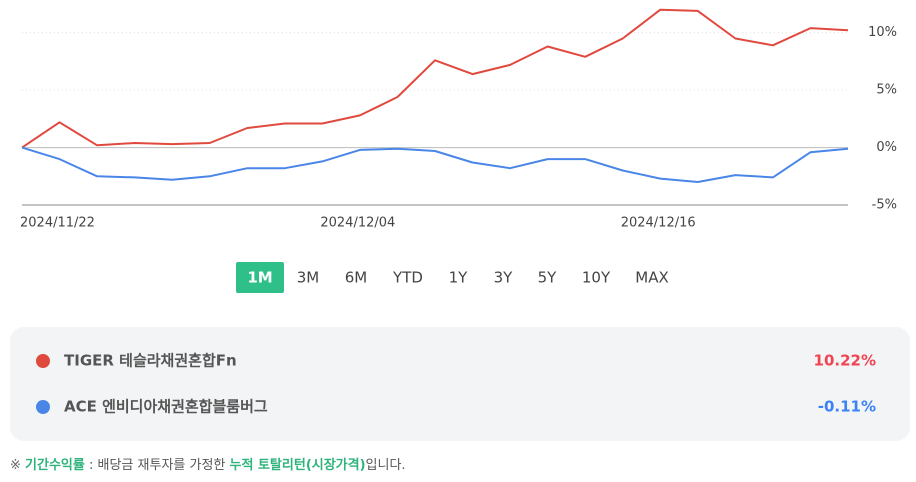 Image resolution: width=916 pixels, height=482 pixels. Describe the element at coordinates (150, 361) in the screenshot. I see `legend-name: TIGER 테슬라채권혼합Fn` at that location.